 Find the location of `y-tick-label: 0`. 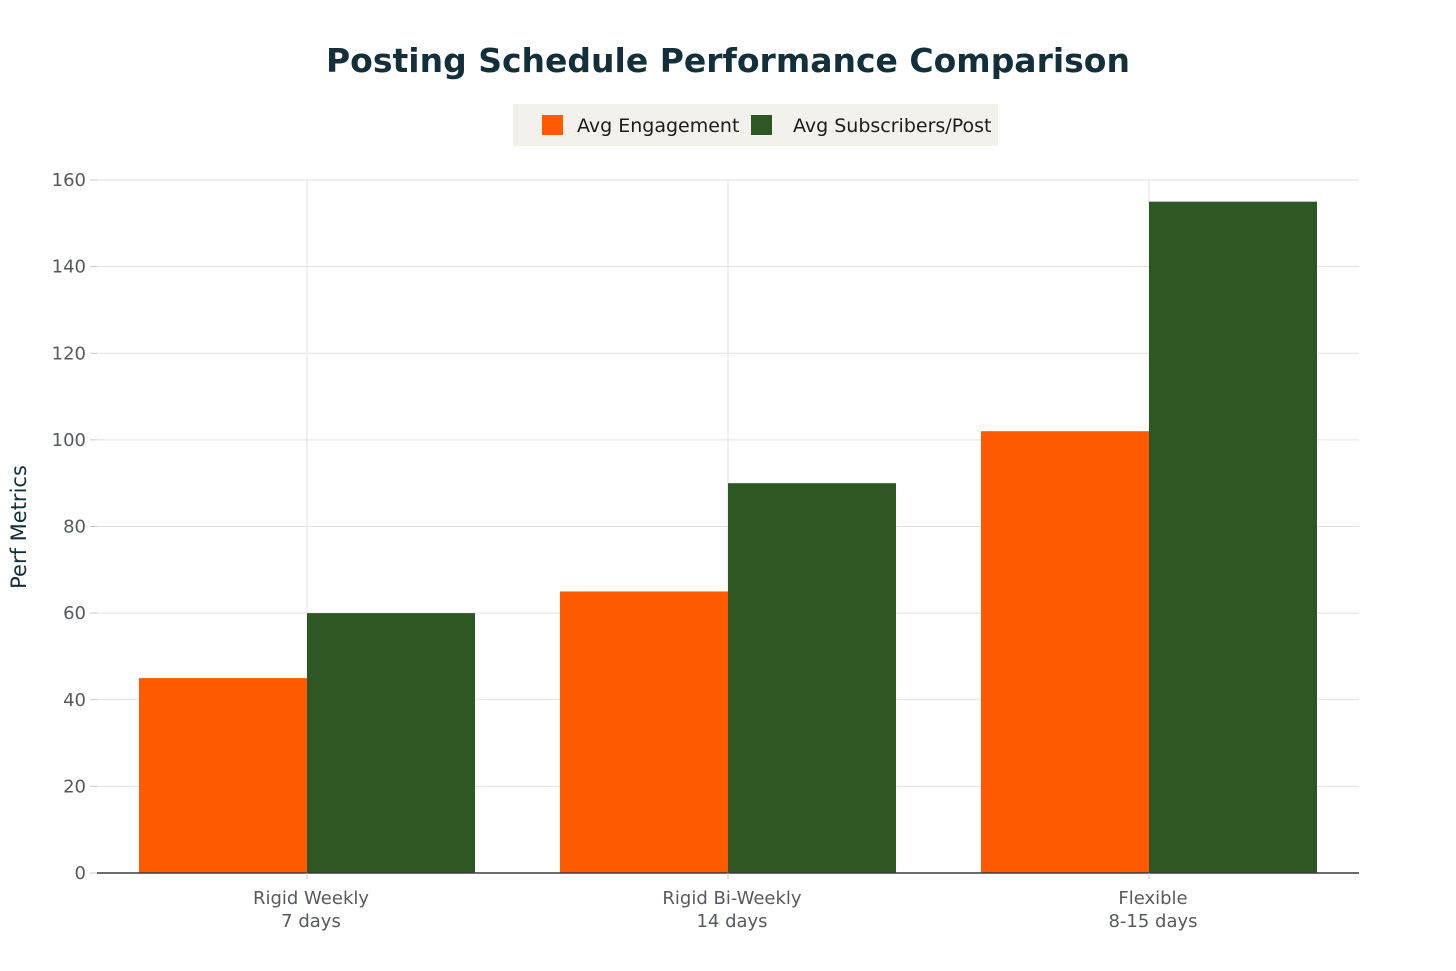

y-tick-label: 0 is located at coordinates (80, 873).